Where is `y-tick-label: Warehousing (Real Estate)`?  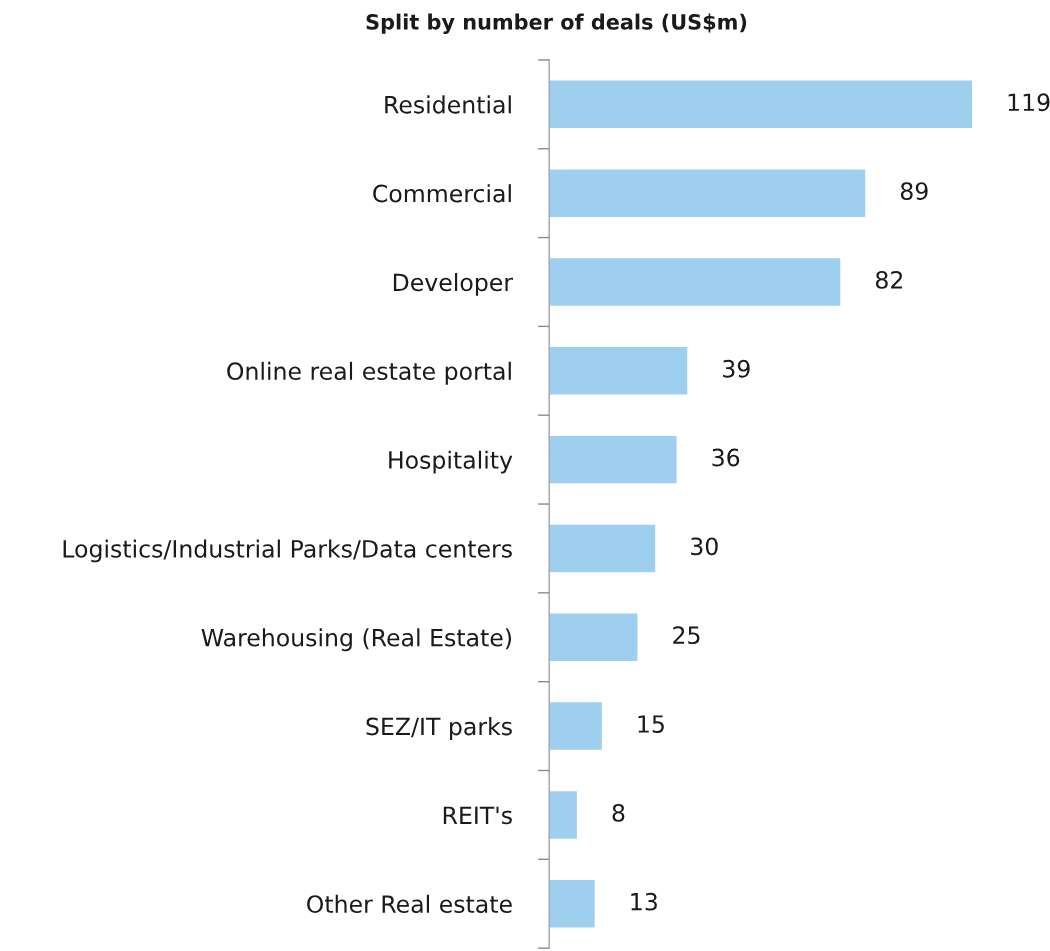
y-tick-label: Warehousing (Real Estate) is located at coordinates (356, 640).